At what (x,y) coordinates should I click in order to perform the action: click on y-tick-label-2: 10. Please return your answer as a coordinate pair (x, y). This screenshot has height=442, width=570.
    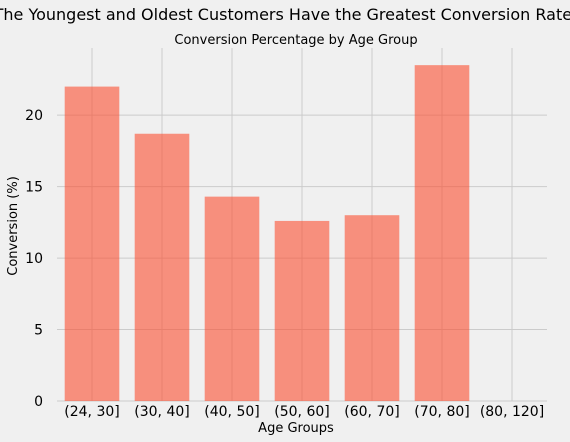
    Looking at the image, I should click on (34, 259).